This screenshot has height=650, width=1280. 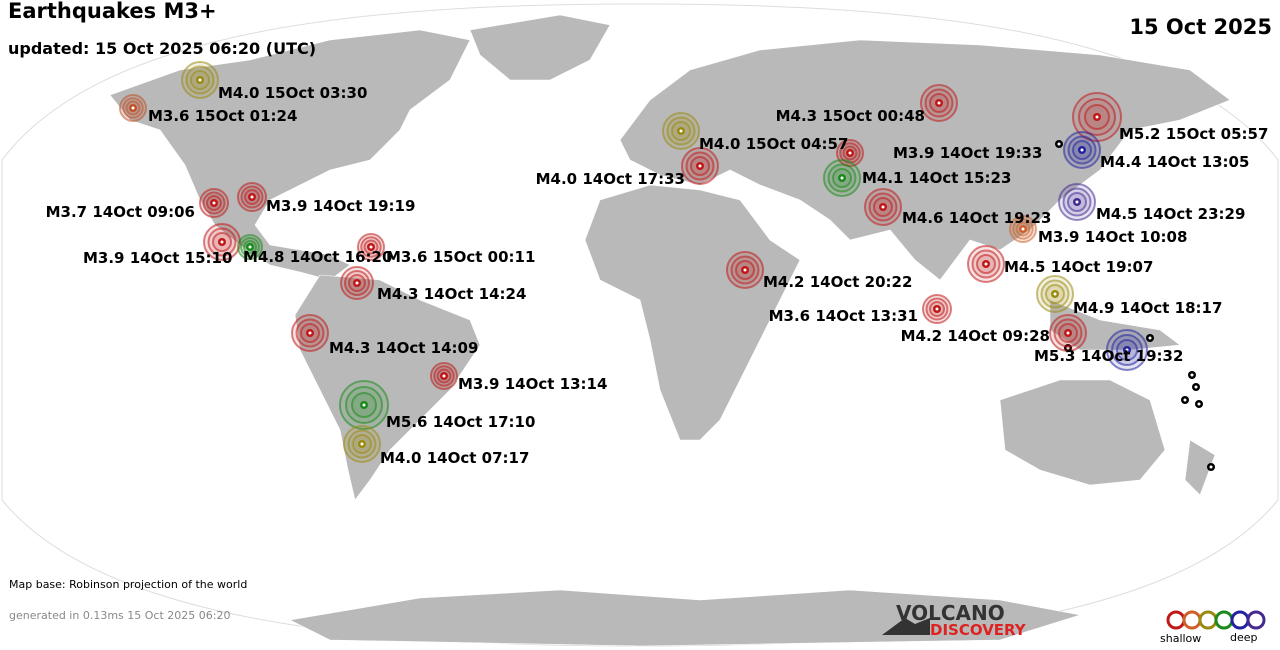 I want to click on updated: updated: 15 Oct 2025 06:20 (UTC), so click(x=162, y=48).